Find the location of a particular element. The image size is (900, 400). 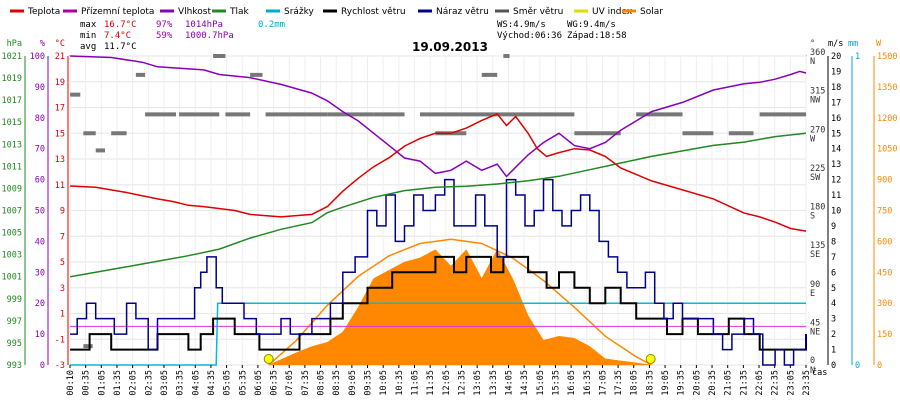

x-tick-label: 04:05 is located at coordinates (196, 383).